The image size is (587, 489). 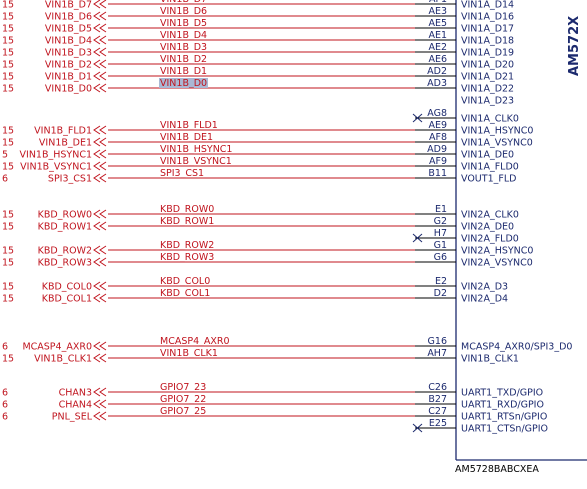 What do you see at coordinates (273, 402) in the screenshot?
I see `schematic-row: UART1_RXD/GPIO B27 GPIO7_22 CHAN4 6` at bounding box center [273, 402].